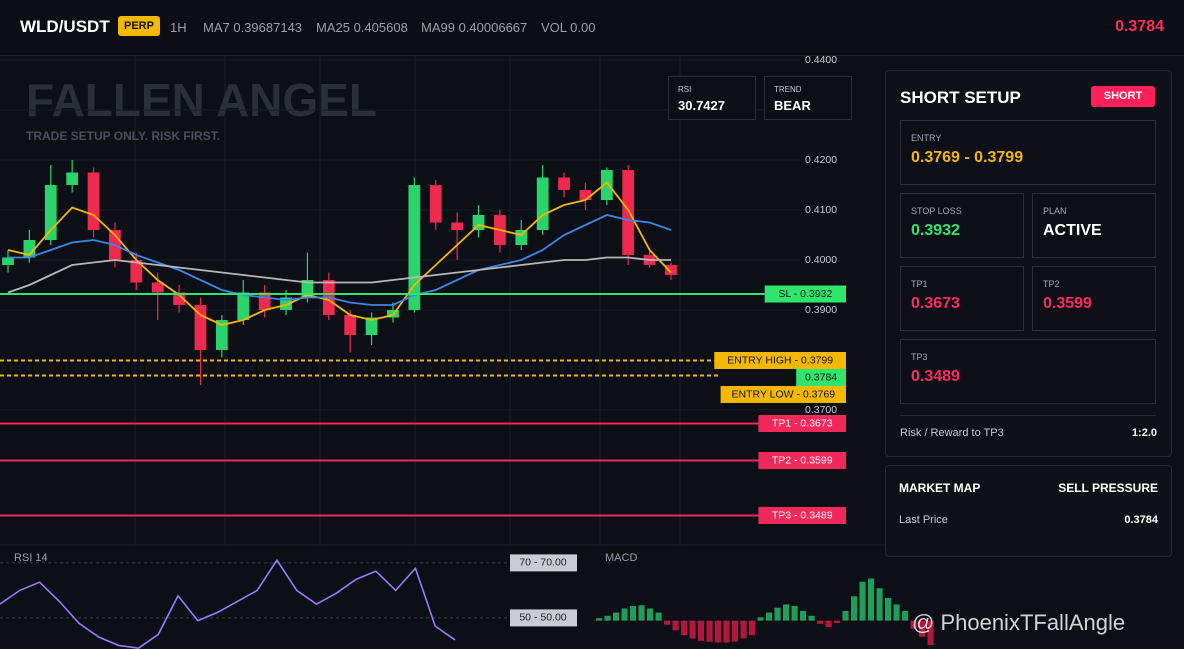  What do you see at coordinates (1141, 520) in the screenshot?
I see `mm-row-value: 0.3784` at bounding box center [1141, 520].